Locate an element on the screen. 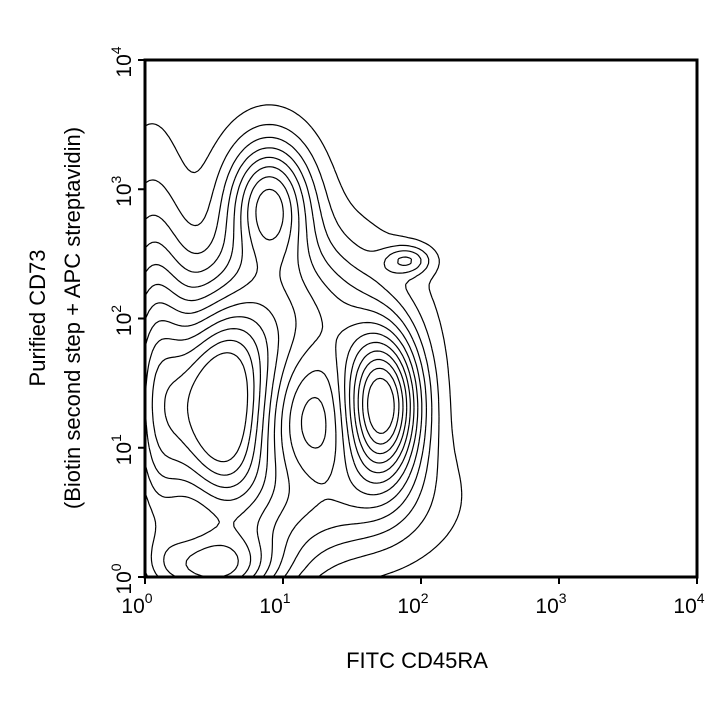 This screenshot has width=720, height=725. y-tick-label: 10² is located at coordinates (122, 320).